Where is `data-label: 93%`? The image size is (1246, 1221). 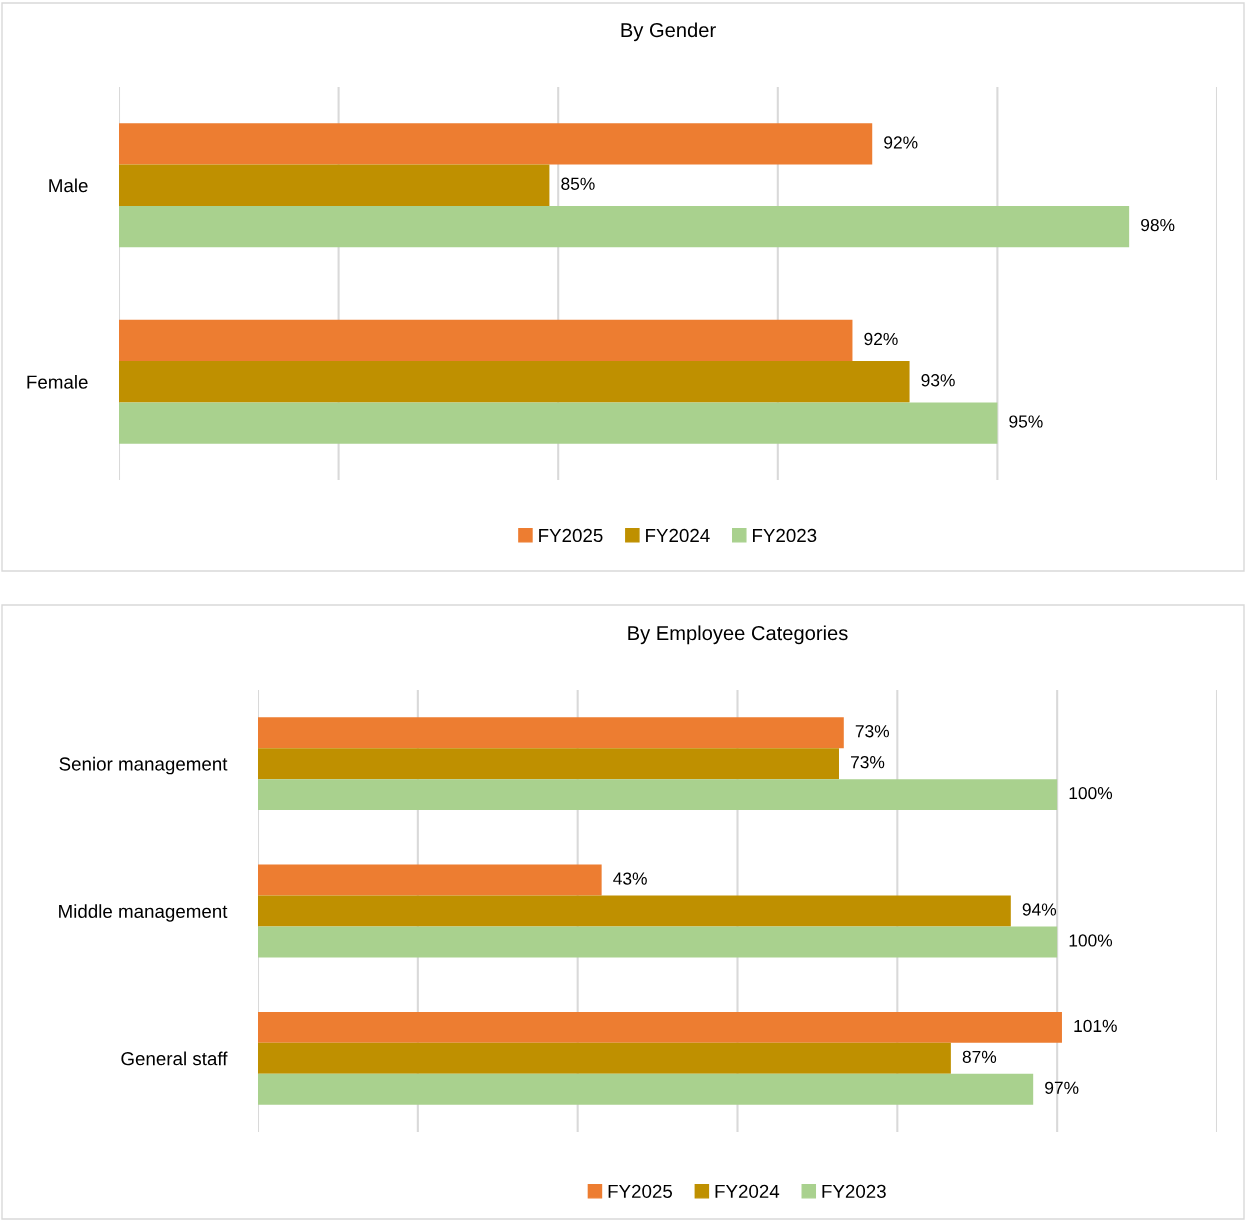 data-label: 93% is located at coordinates (938, 380).